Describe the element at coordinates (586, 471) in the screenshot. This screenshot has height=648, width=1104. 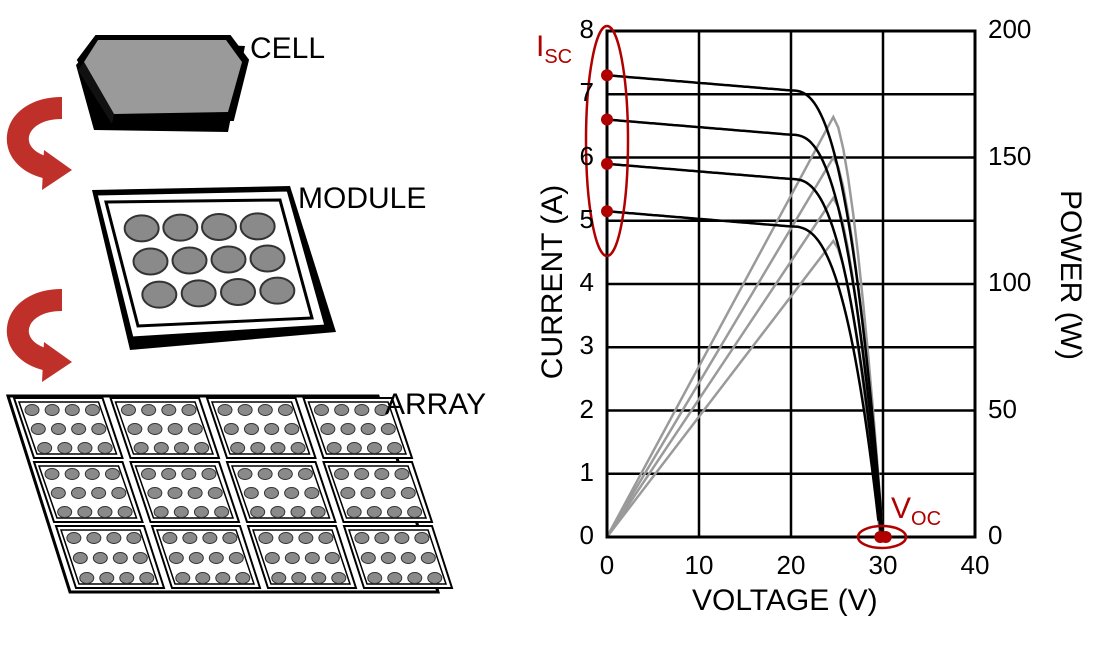
I see `y-tick-label-left: 1` at that location.